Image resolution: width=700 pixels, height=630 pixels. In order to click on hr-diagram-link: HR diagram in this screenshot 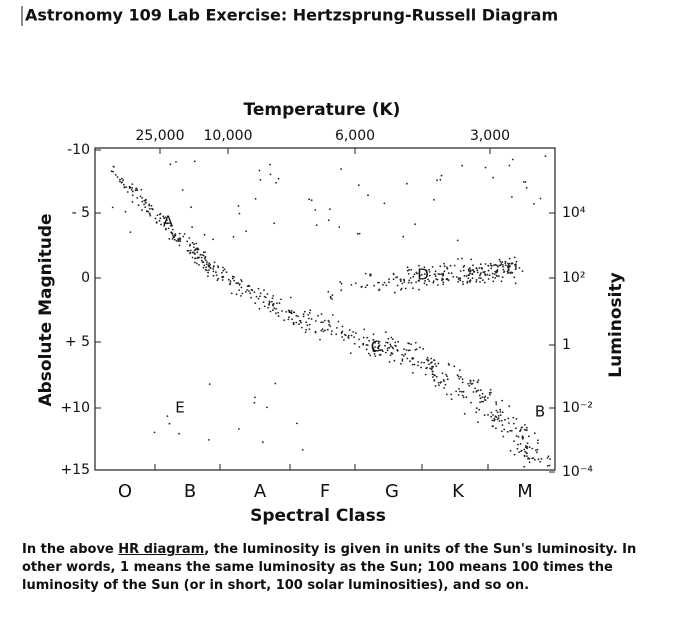, I will do `click(161, 549)`.